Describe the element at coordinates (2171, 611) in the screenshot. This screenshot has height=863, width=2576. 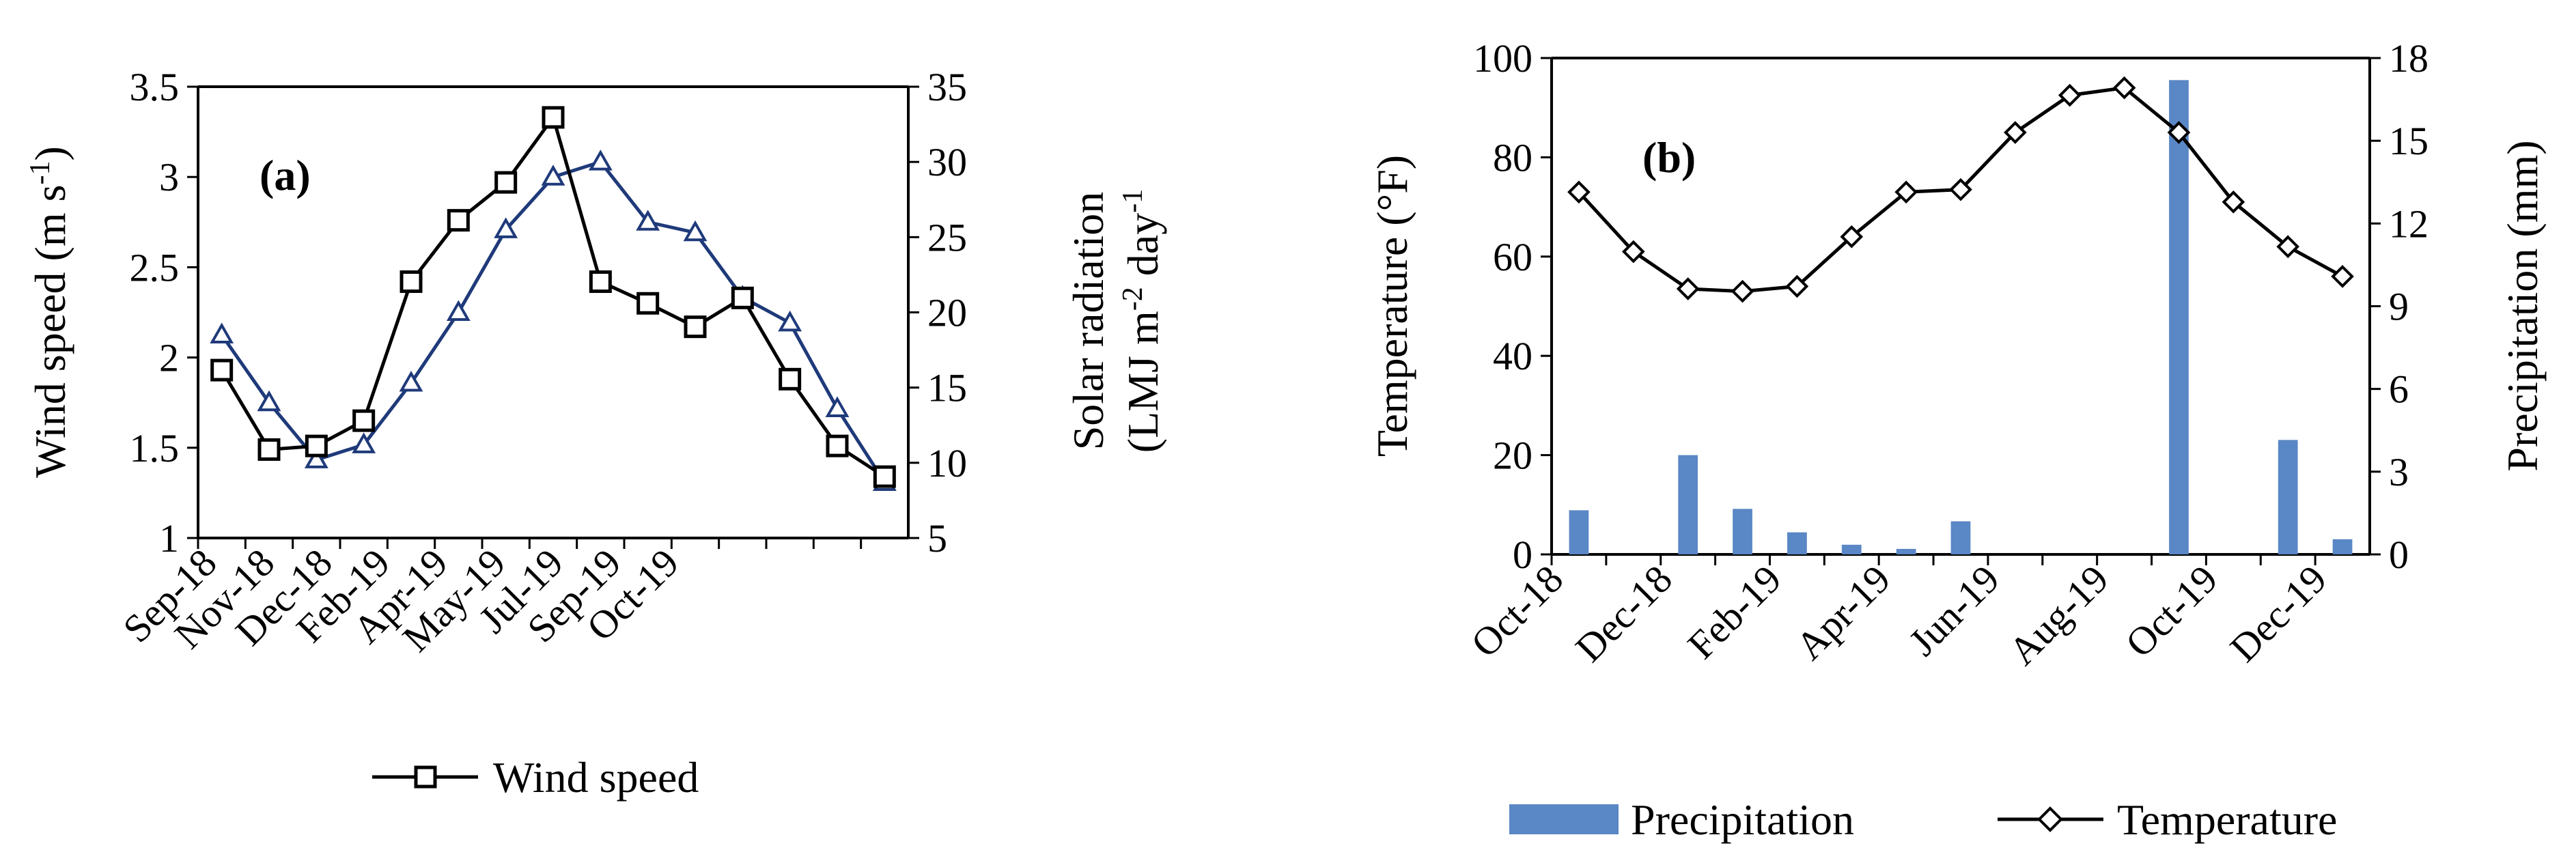
I see `panel-b-x-tick-label: Oct-19` at that location.